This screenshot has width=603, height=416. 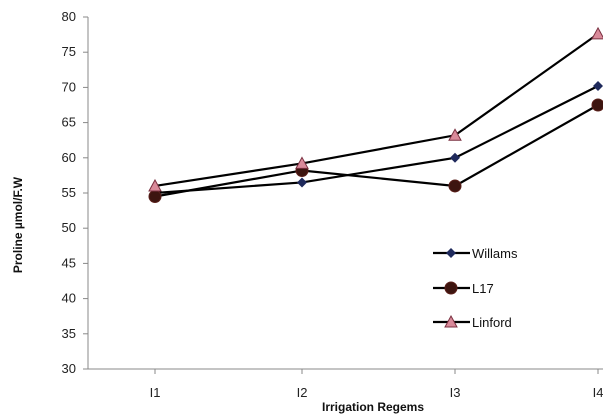 What do you see at coordinates (69, 298) in the screenshot?
I see `y-tick-label: 40` at bounding box center [69, 298].